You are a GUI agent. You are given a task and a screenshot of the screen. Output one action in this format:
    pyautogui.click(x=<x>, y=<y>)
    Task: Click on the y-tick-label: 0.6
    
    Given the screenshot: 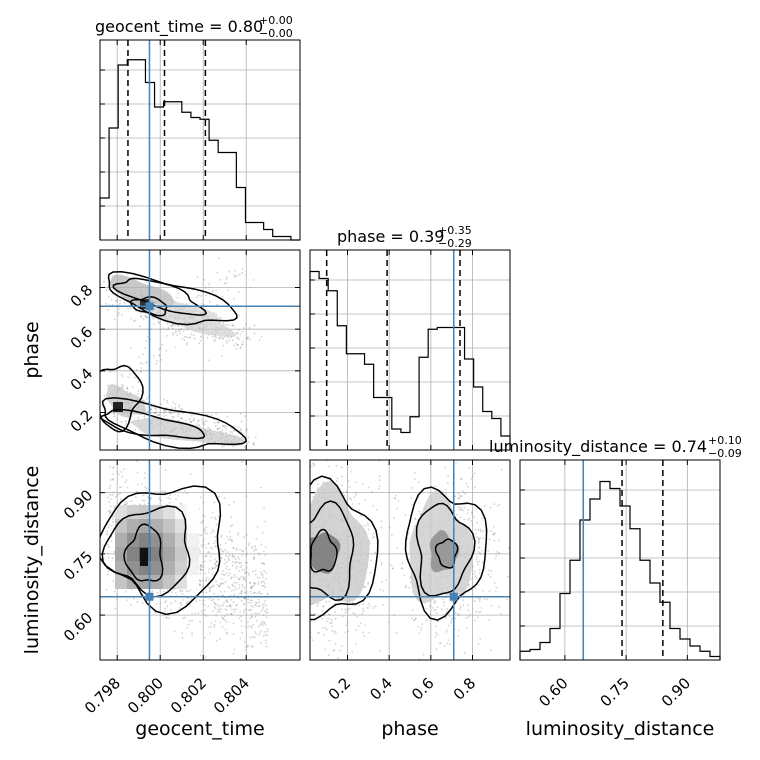 What is the action you would take?
    pyautogui.click(x=82, y=338)
    